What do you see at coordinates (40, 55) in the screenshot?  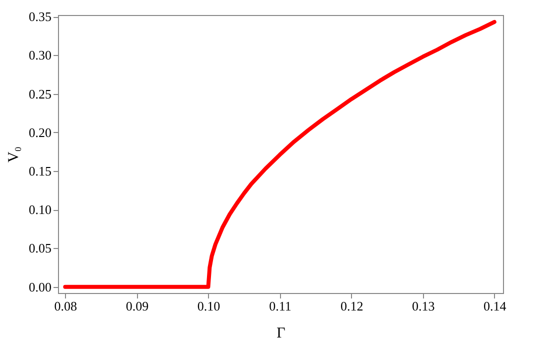 I see `y-tick-label: 0.30` at bounding box center [40, 55].